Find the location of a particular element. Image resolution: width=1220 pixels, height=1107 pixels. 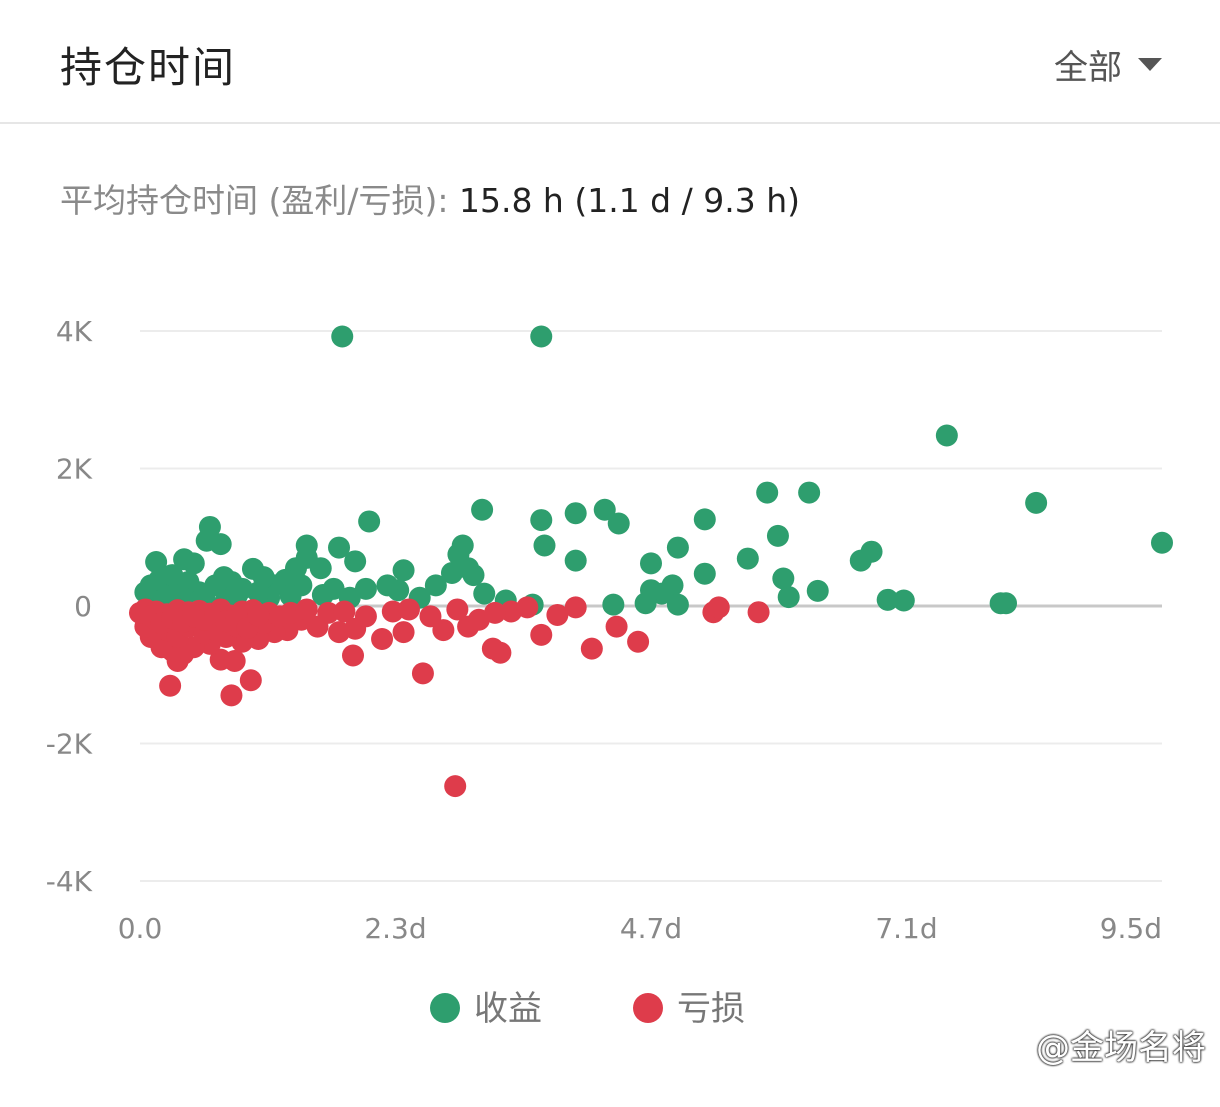

average-holding-time: 平均持仓时间 (盈利/亏损): 15.8 h (1.1 d / 9.3 h) is located at coordinates (430, 198).